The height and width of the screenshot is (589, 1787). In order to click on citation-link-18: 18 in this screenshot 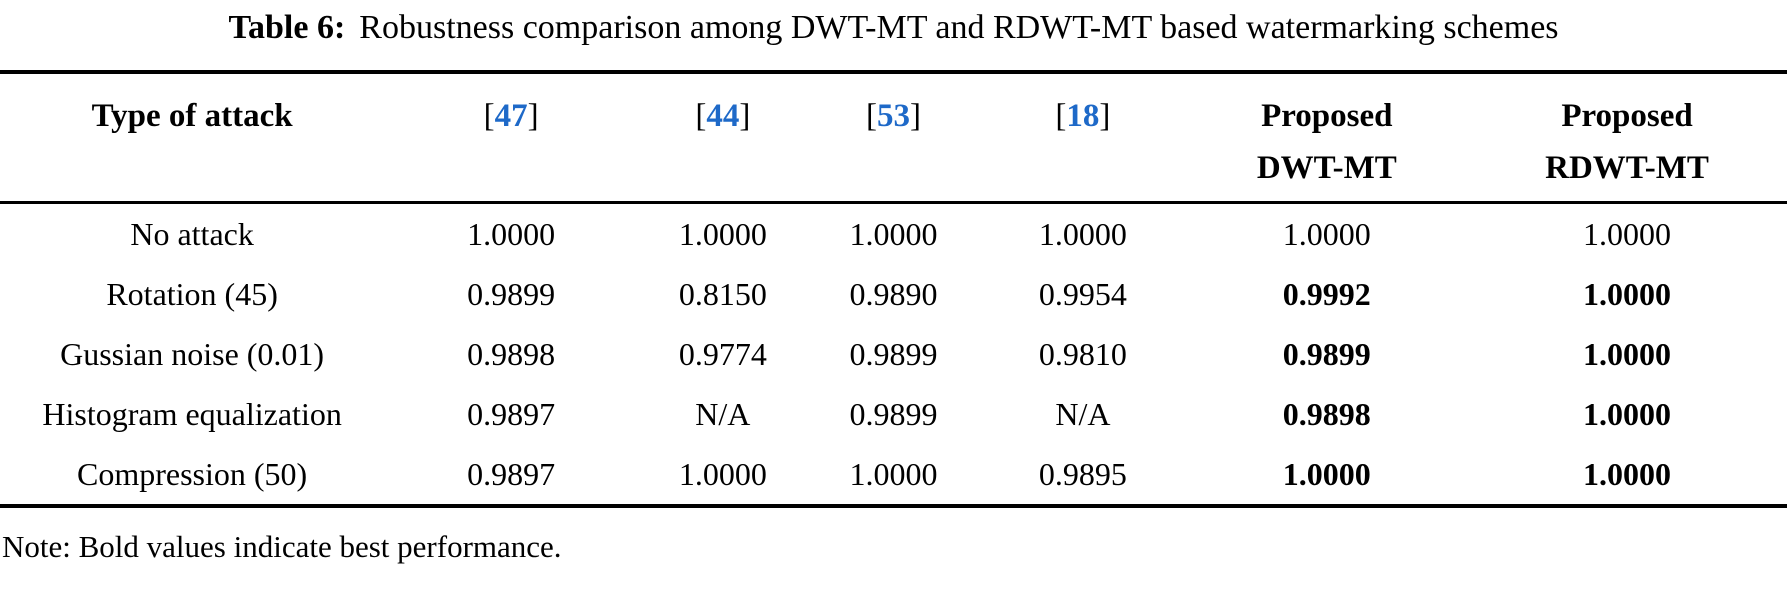, I will do `click(1083, 116)`.